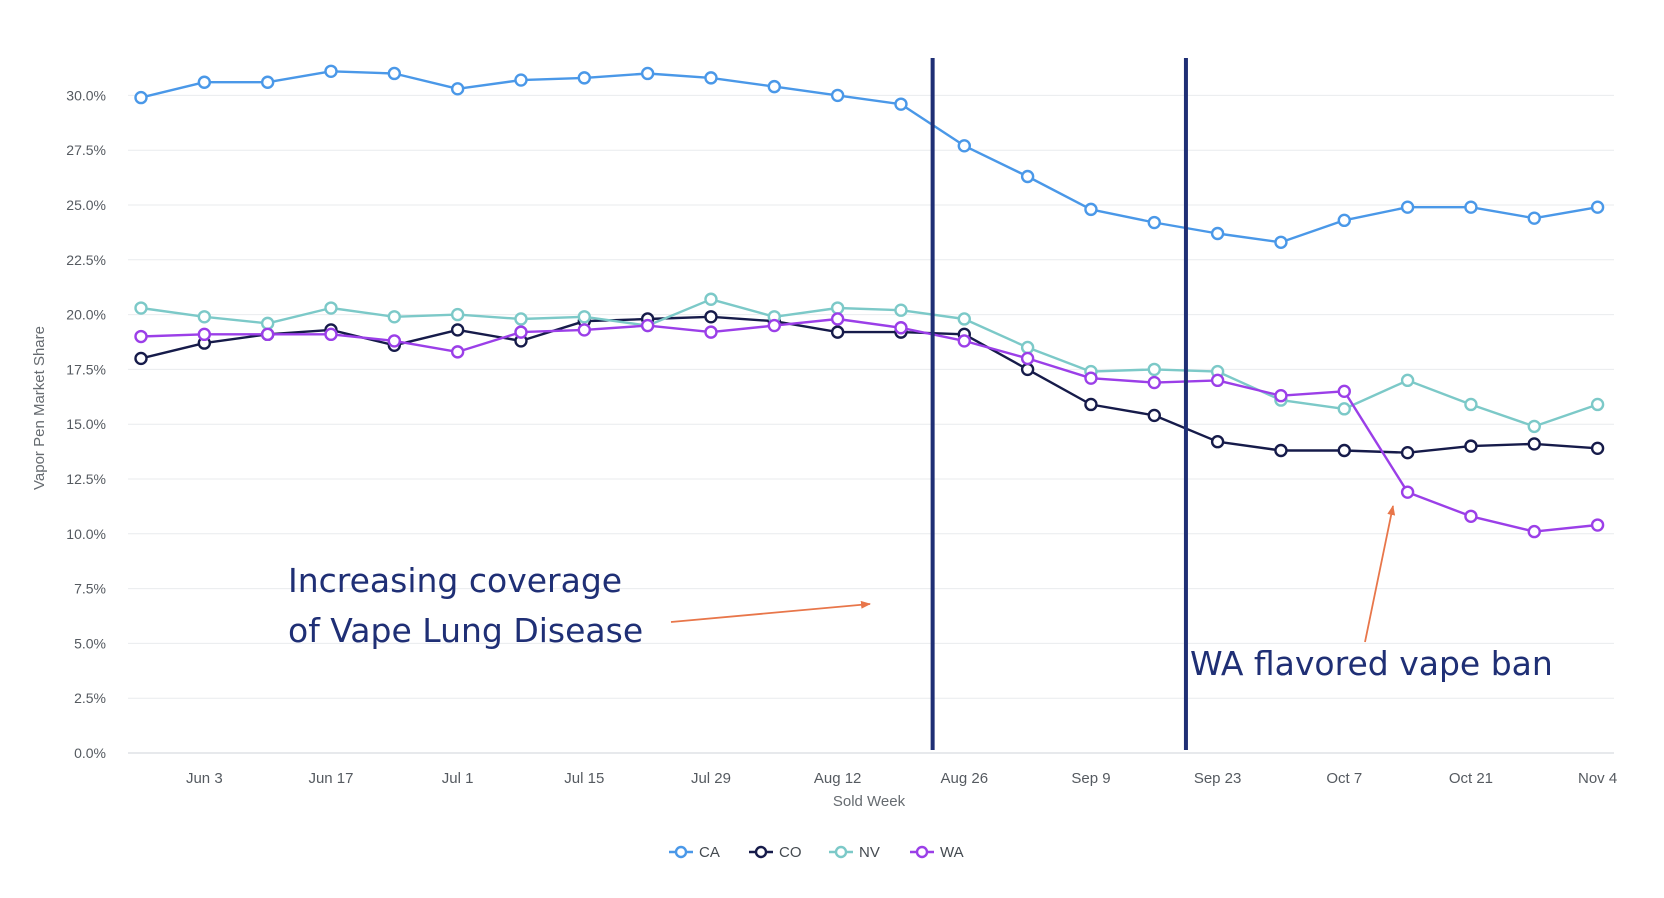  What do you see at coordinates (937, 852) in the screenshot?
I see `legend-item-wa: WA` at bounding box center [937, 852].